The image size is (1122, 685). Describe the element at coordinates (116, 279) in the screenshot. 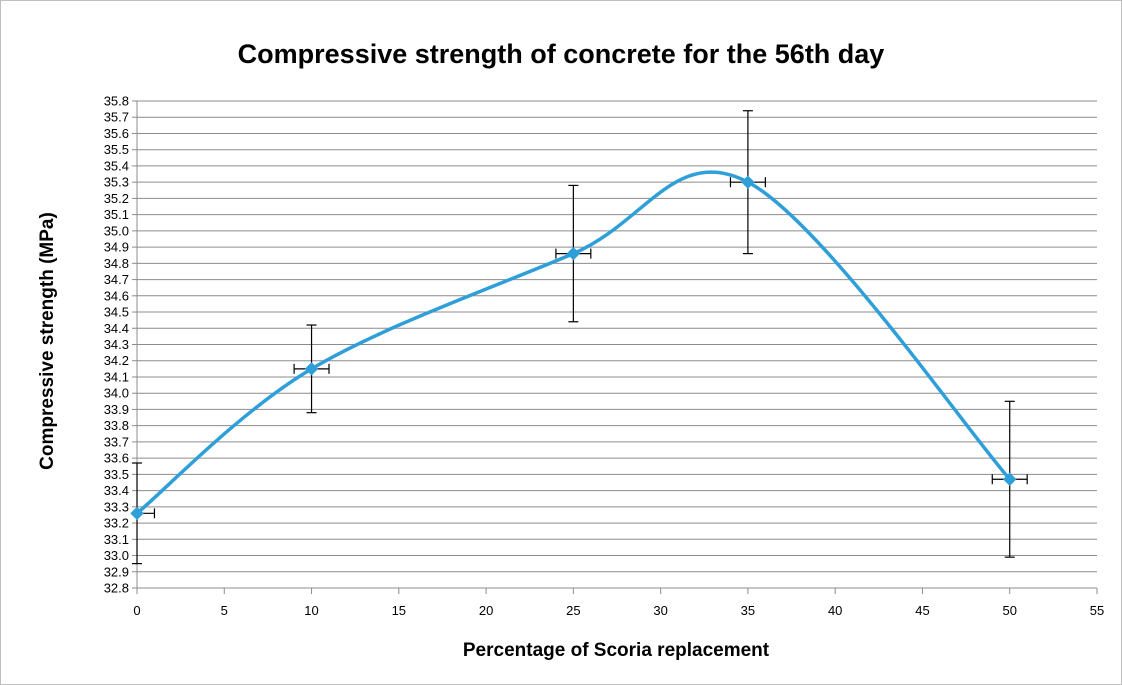

I see `y-tick-label: 34.7` at that location.